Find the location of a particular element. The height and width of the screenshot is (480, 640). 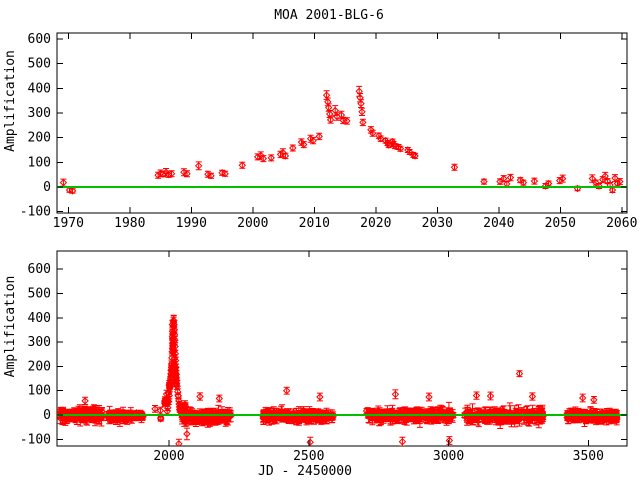

x-tick-label: 2050 is located at coordinates (560, 223).